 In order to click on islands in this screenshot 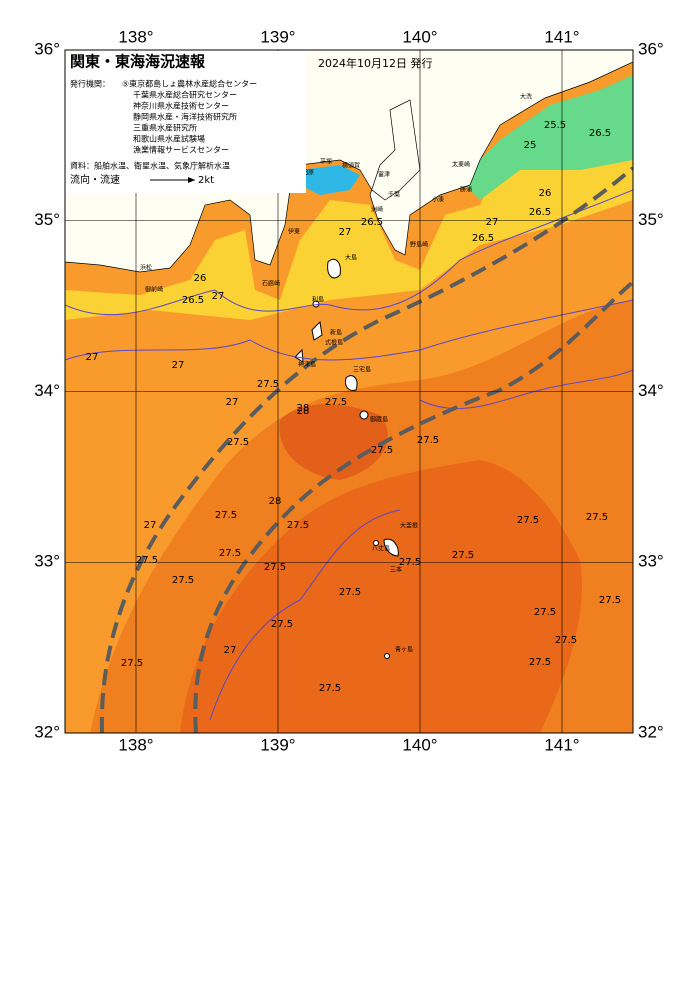, I will do `click(346, 458)`.